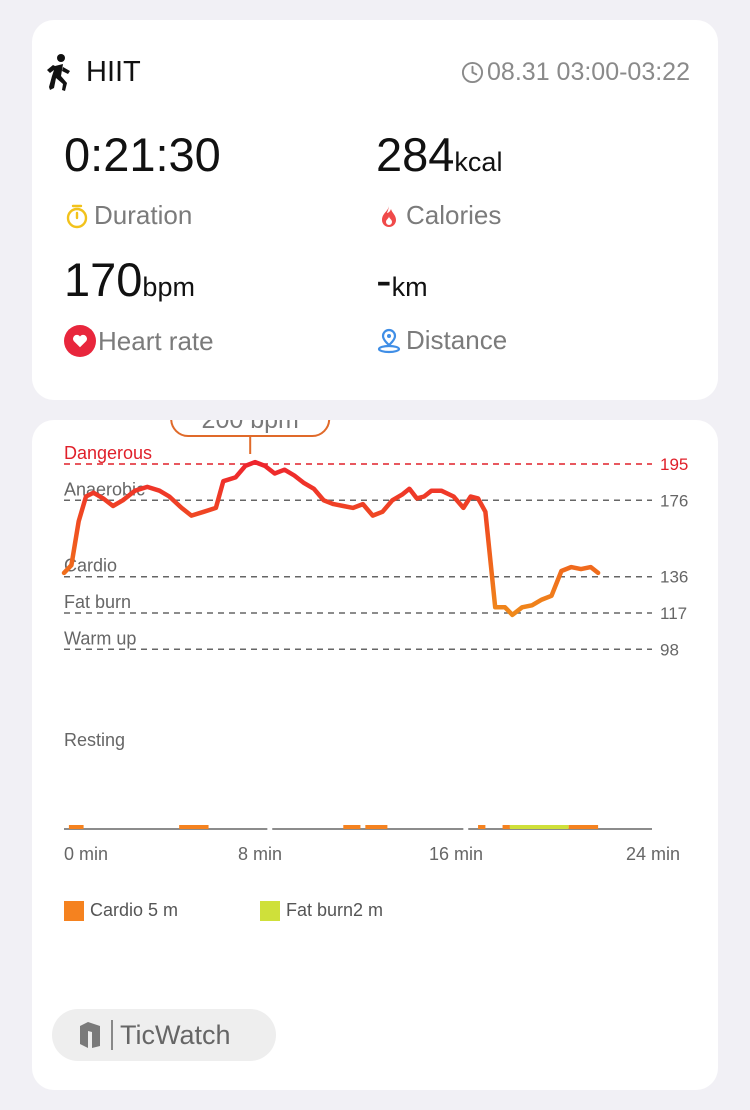 The image size is (750, 1110). What do you see at coordinates (389, 215) in the screenshot?
I see `flame-icon` at bounding box center [389, 215].